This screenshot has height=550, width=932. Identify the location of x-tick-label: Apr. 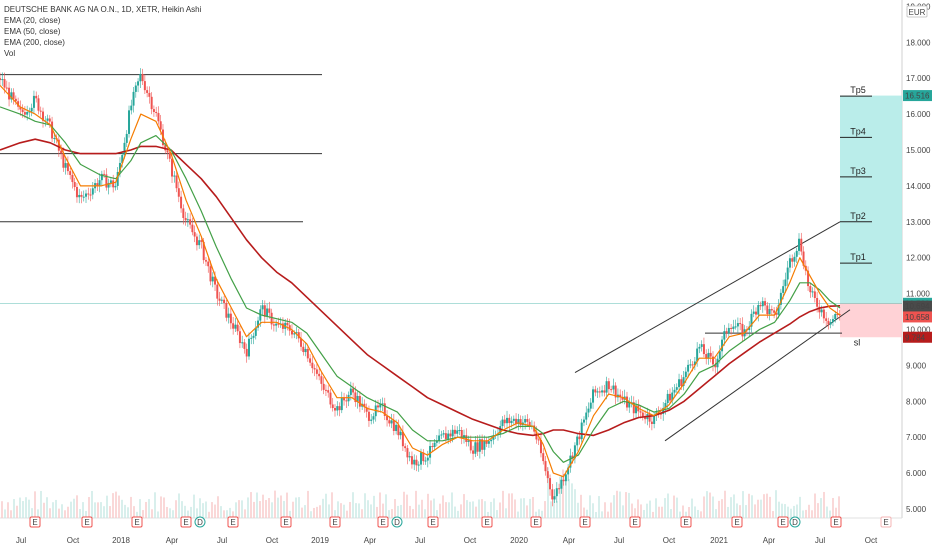
(569, 540).